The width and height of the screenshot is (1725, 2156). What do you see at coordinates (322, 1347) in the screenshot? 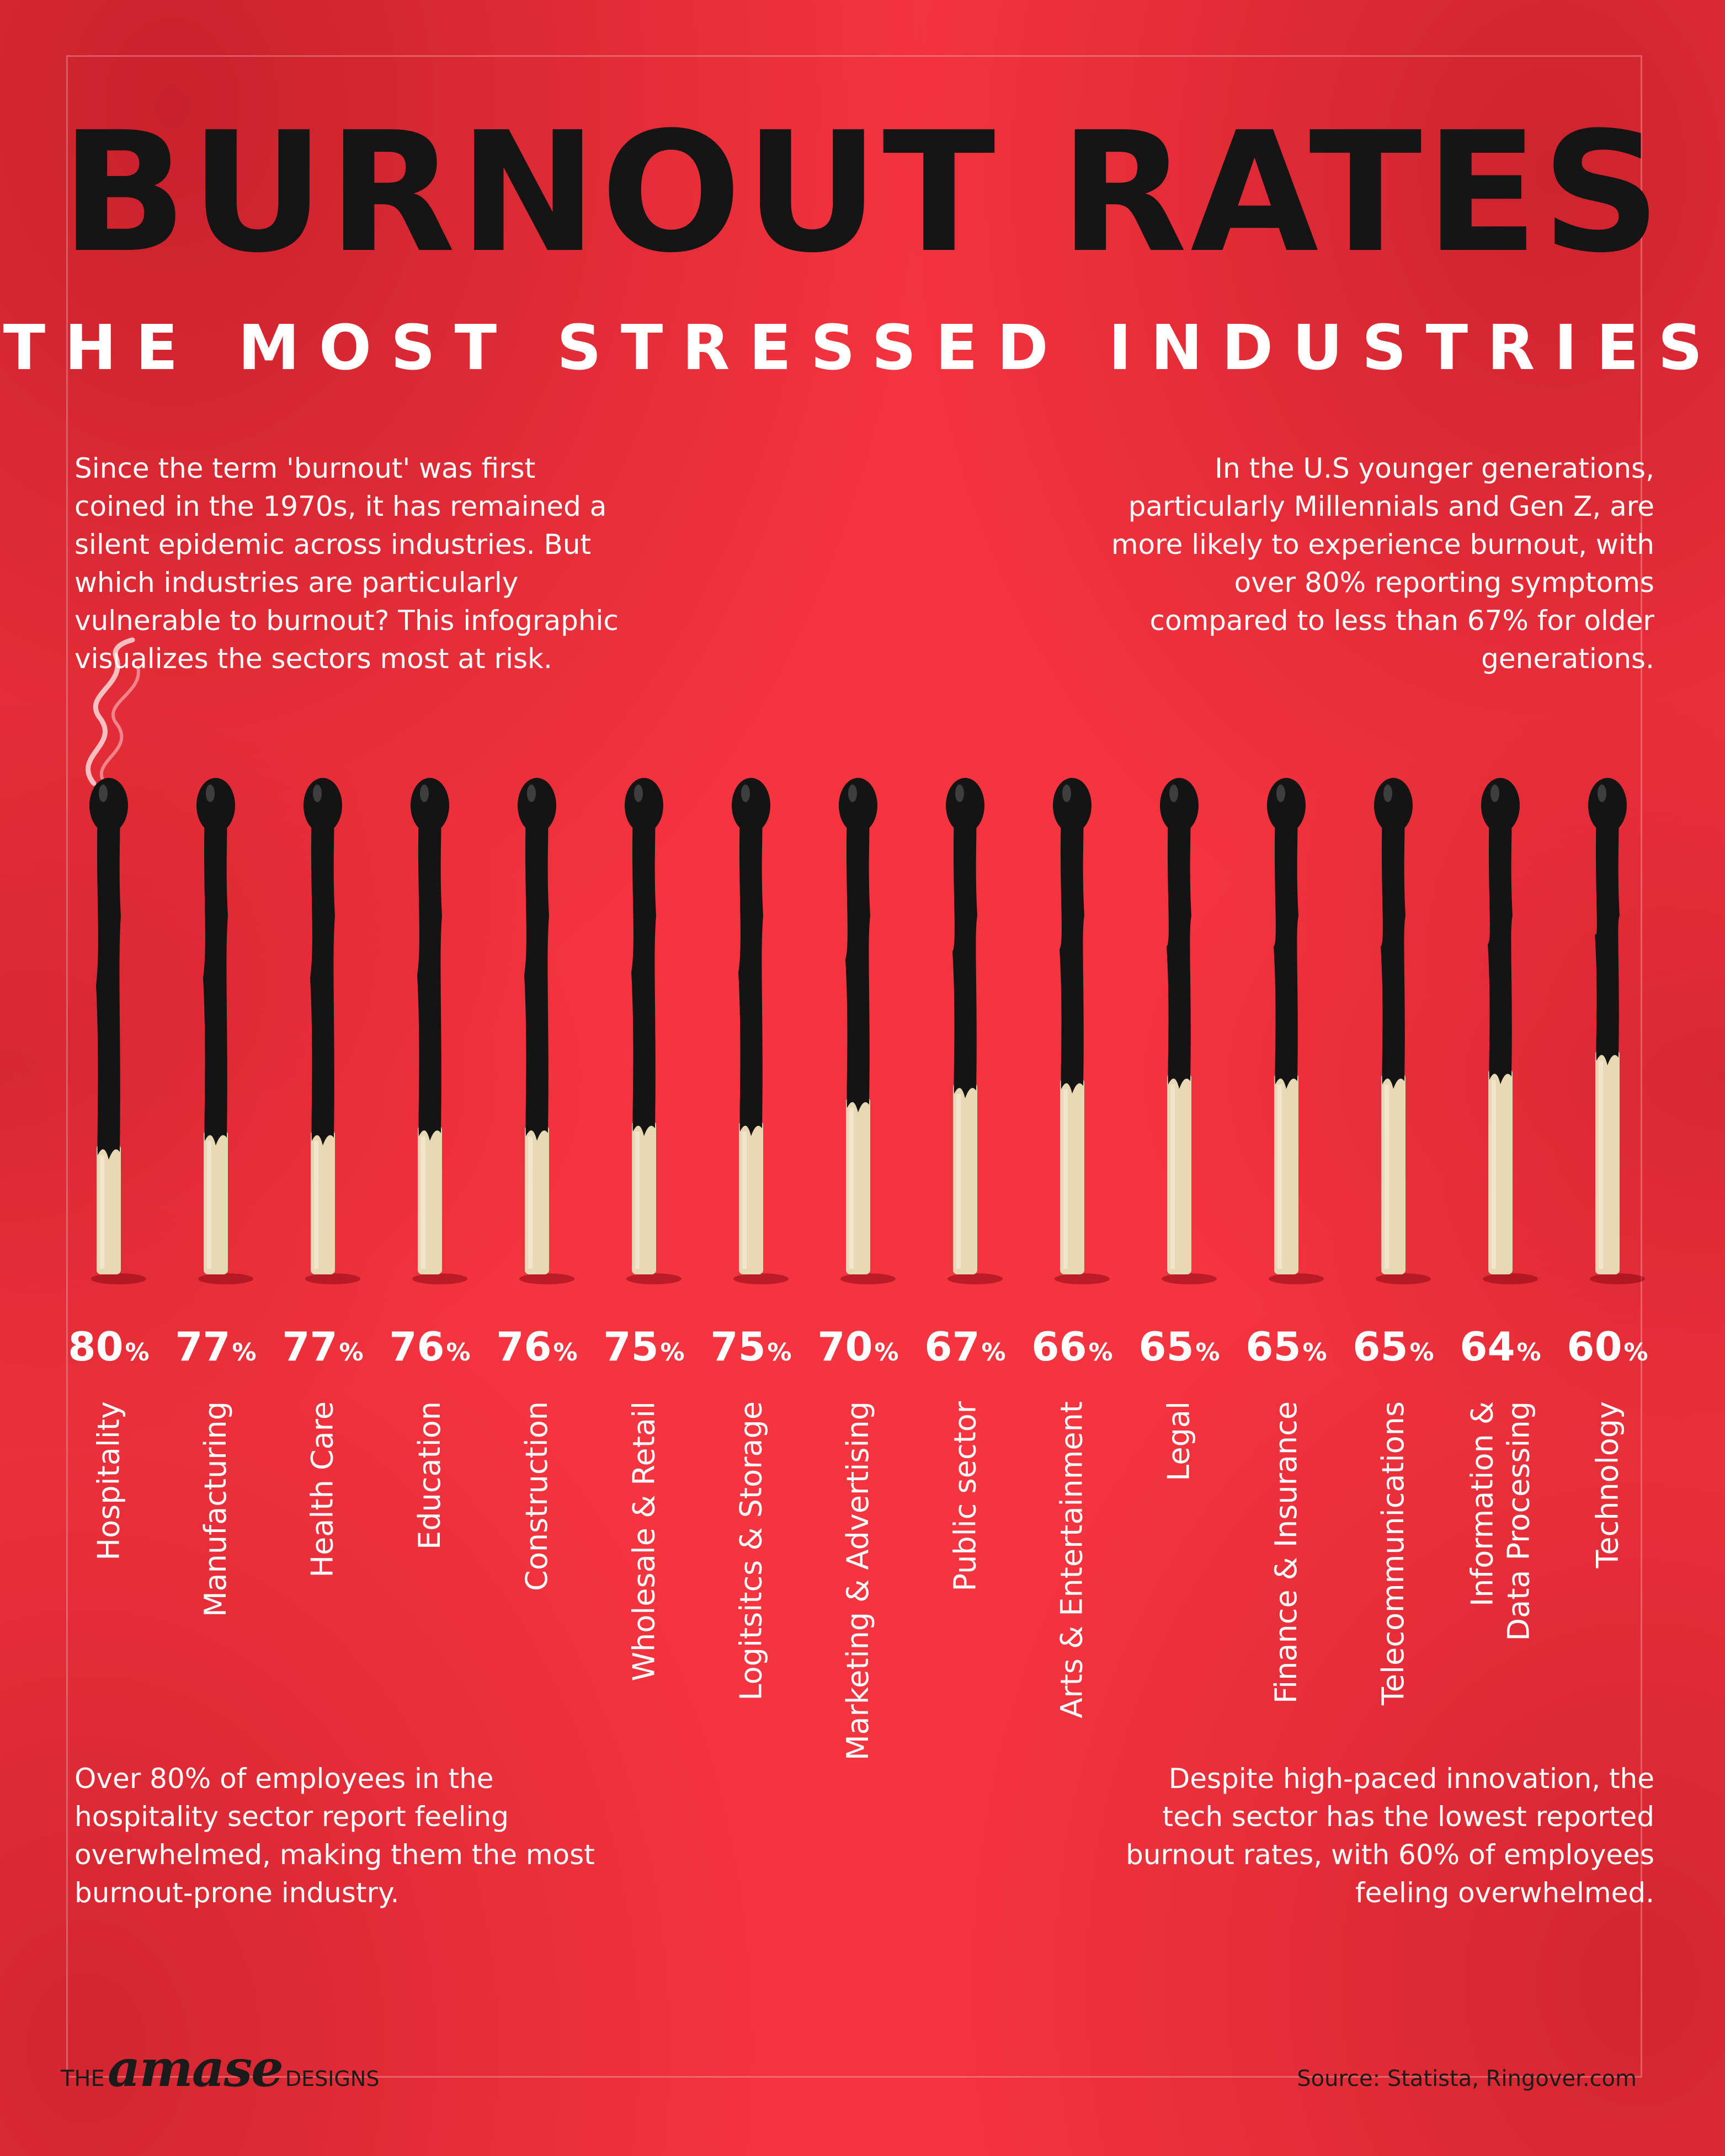
I see `value-label: 77%` at bounding box center [322, 1347].